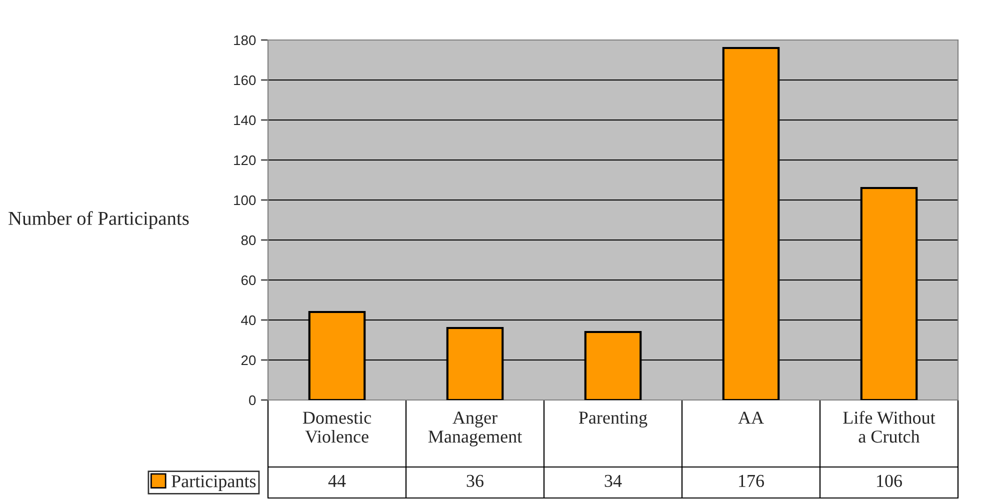 Image resolution: width=996 pixels, height=500 pixels. I want to click on y-tick-label: 80, so click(248, 240).